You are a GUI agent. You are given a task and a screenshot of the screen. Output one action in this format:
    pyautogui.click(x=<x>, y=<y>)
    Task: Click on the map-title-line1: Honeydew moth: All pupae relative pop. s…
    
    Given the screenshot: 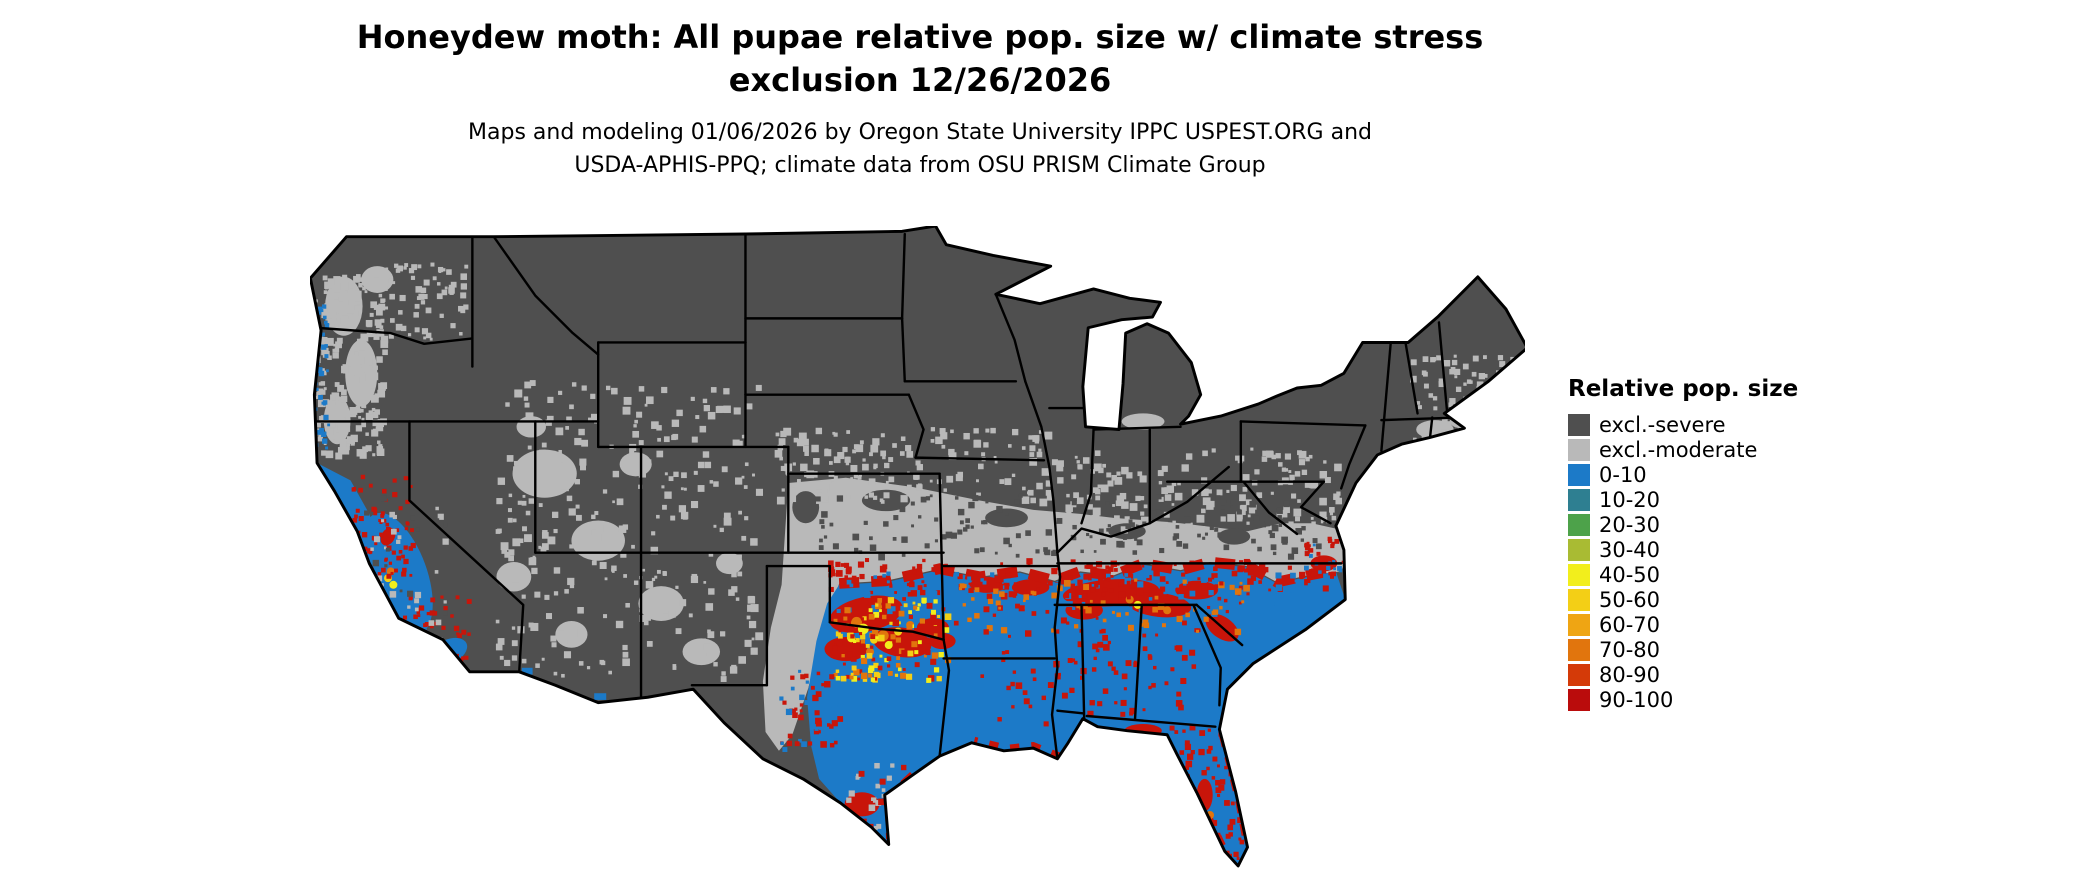 What is the action you would take?
    pyautogui.click(x=920, y=37)
    